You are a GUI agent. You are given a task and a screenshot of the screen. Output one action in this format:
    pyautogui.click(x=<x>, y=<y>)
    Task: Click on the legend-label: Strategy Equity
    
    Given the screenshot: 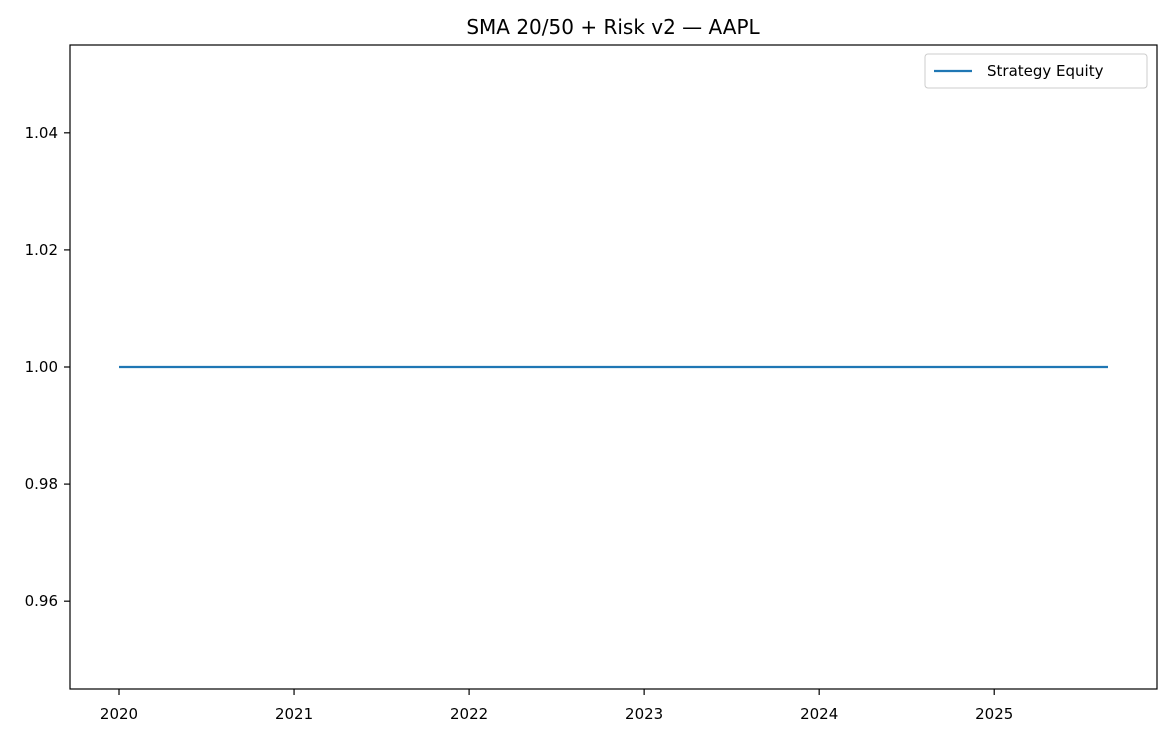 What is the action you would take?
    pyautogui.click(x=1045, y=71)
    